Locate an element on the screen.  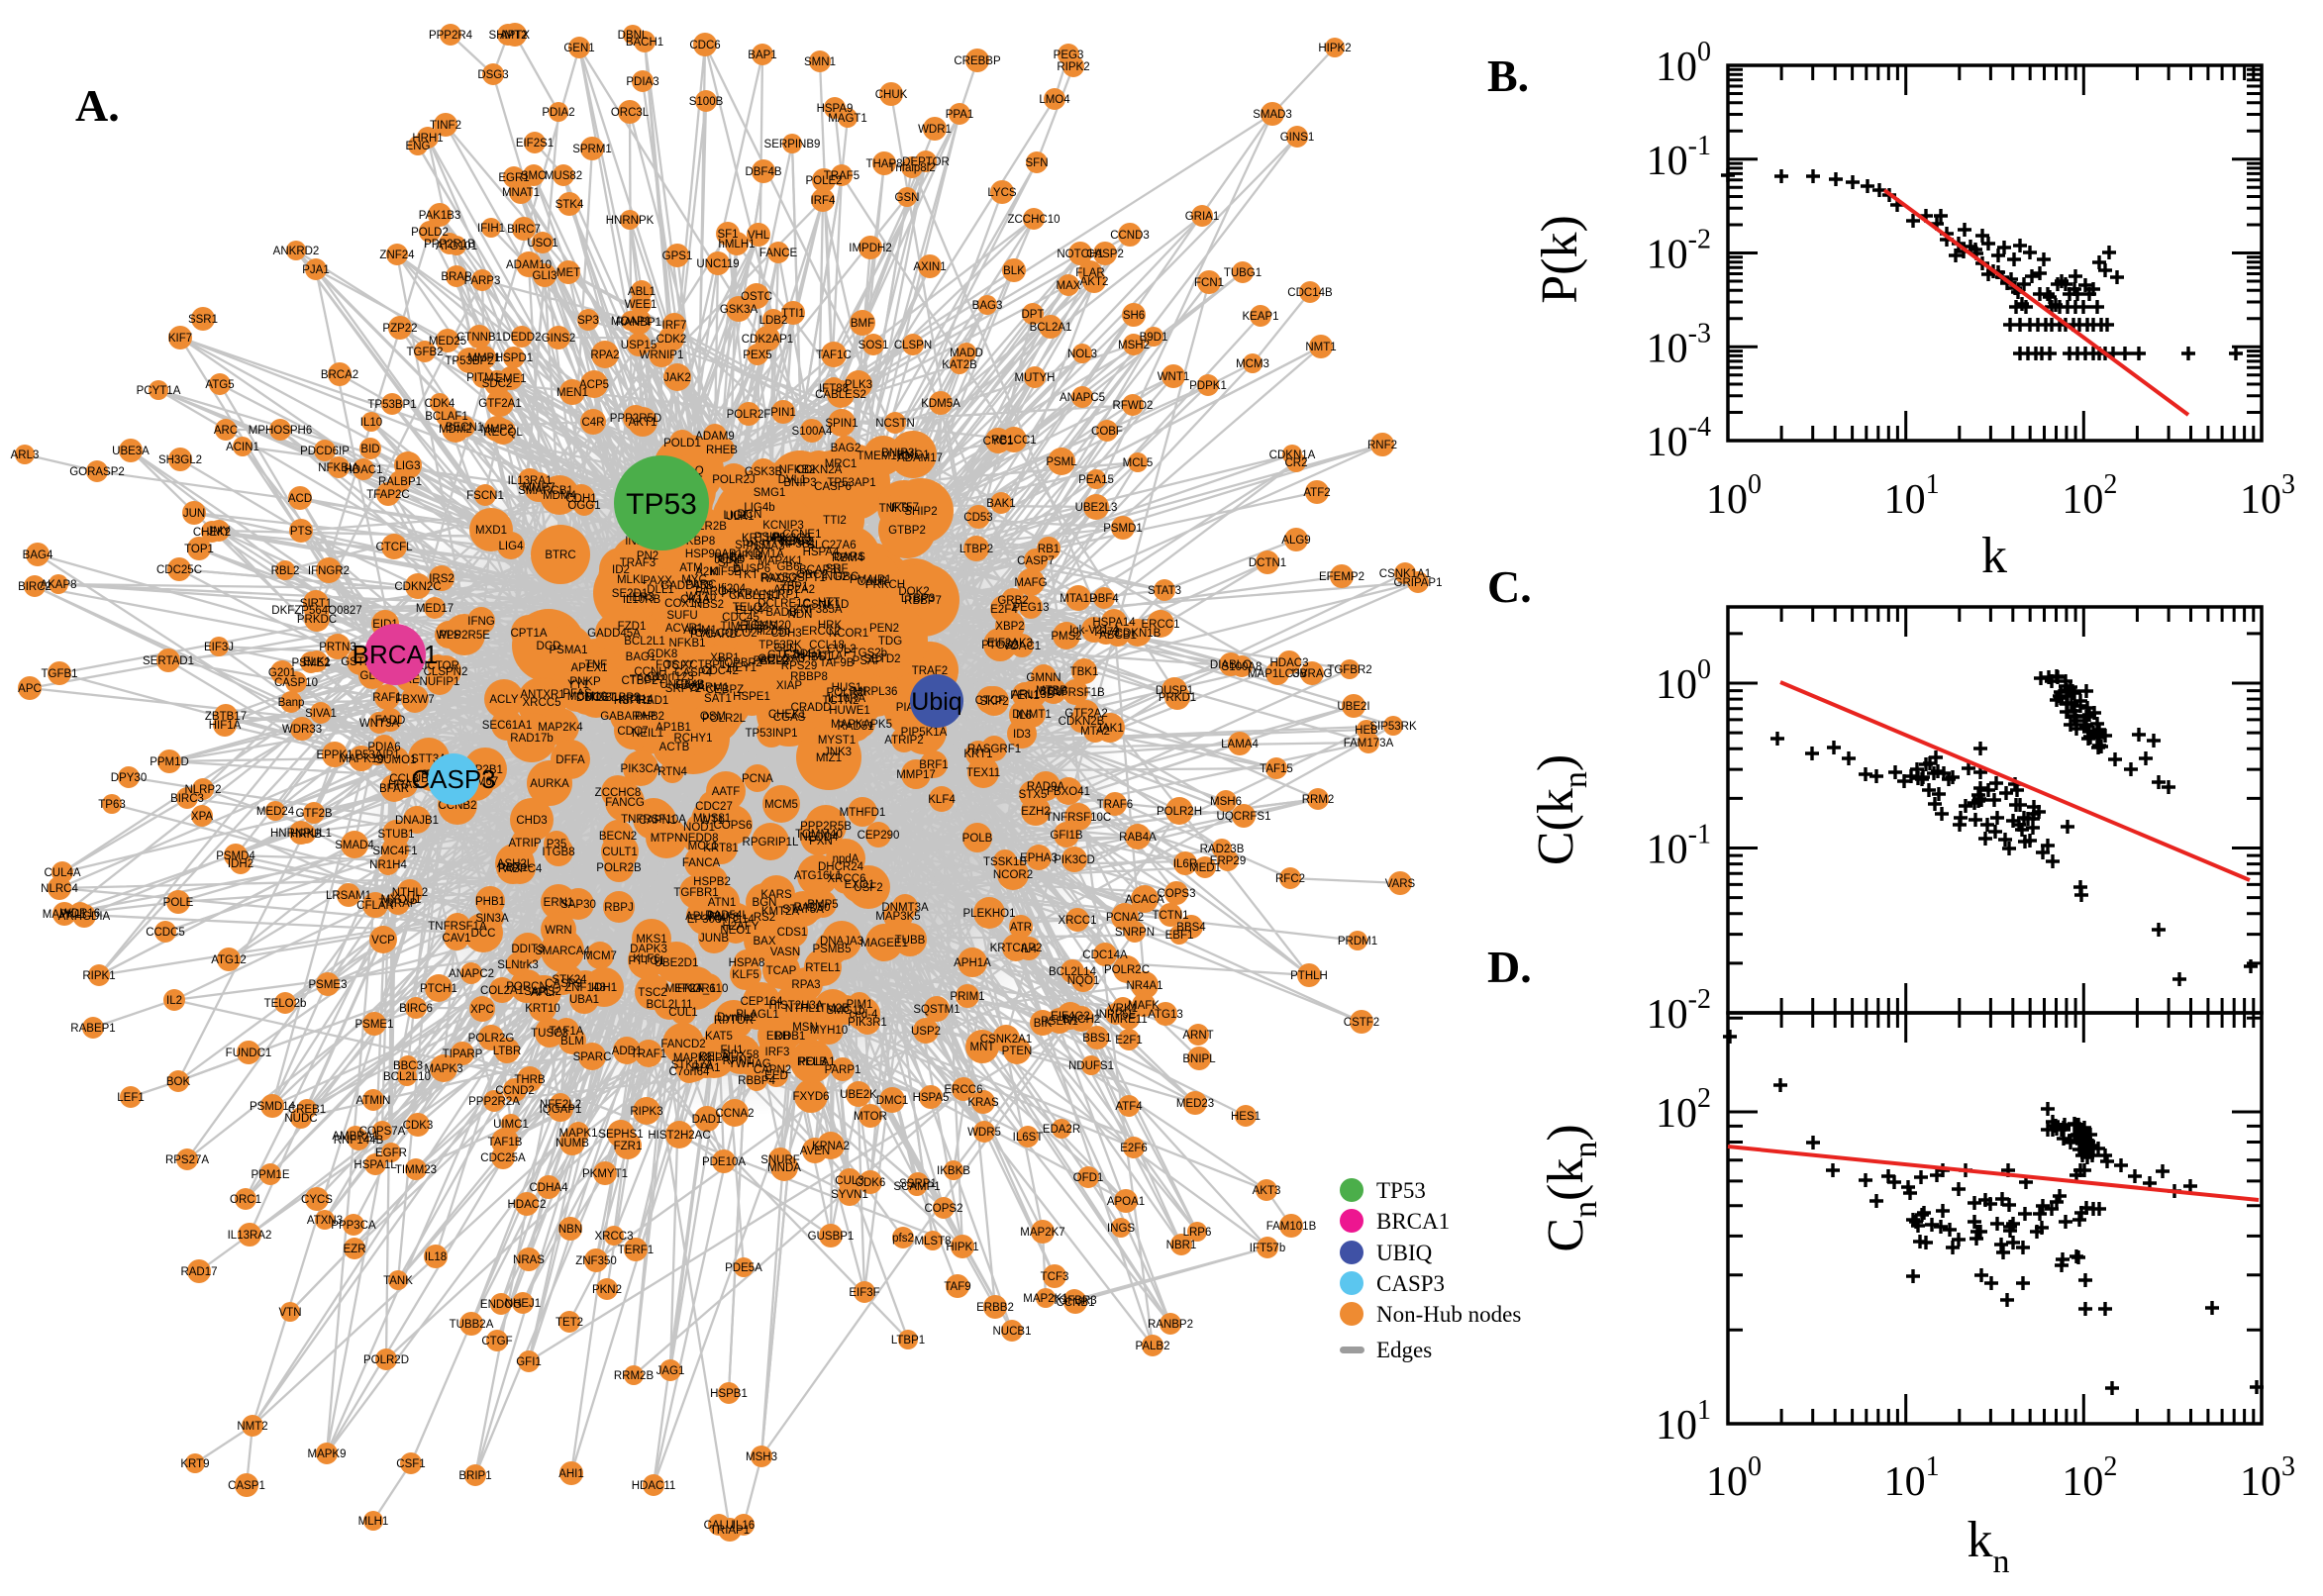
svg-text: MCM3 is located at coordinates (1252, 364).